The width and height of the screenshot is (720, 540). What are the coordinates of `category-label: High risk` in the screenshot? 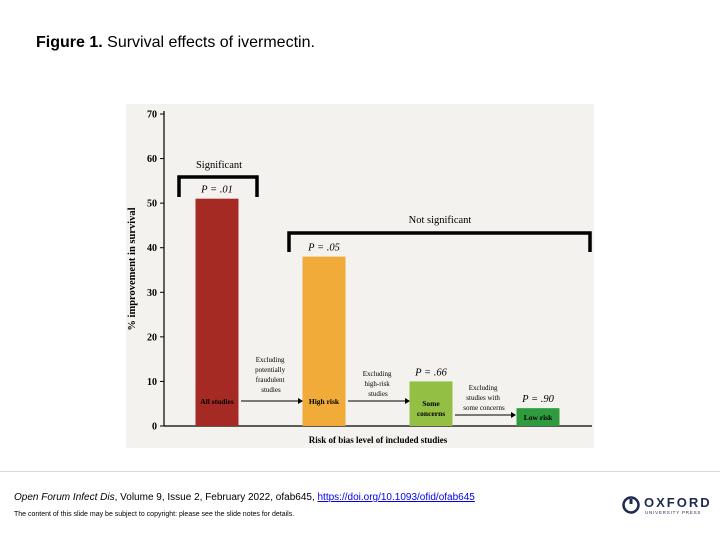 It's located at (324, 401).